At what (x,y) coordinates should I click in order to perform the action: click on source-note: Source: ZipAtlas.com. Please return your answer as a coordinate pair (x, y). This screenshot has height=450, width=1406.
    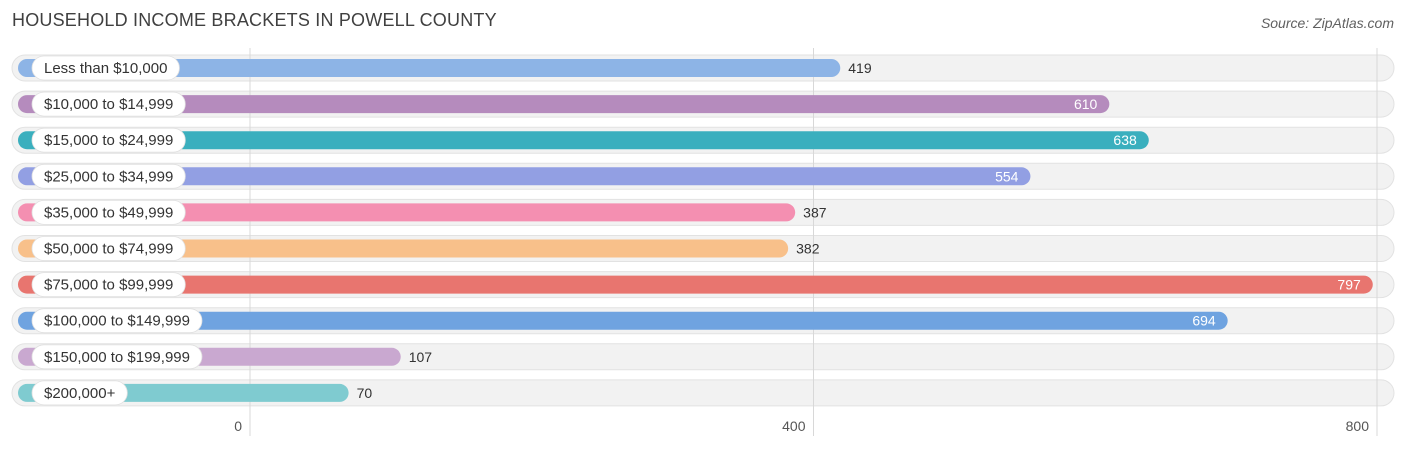
    Looking at the image, I should click on (1327, 23).